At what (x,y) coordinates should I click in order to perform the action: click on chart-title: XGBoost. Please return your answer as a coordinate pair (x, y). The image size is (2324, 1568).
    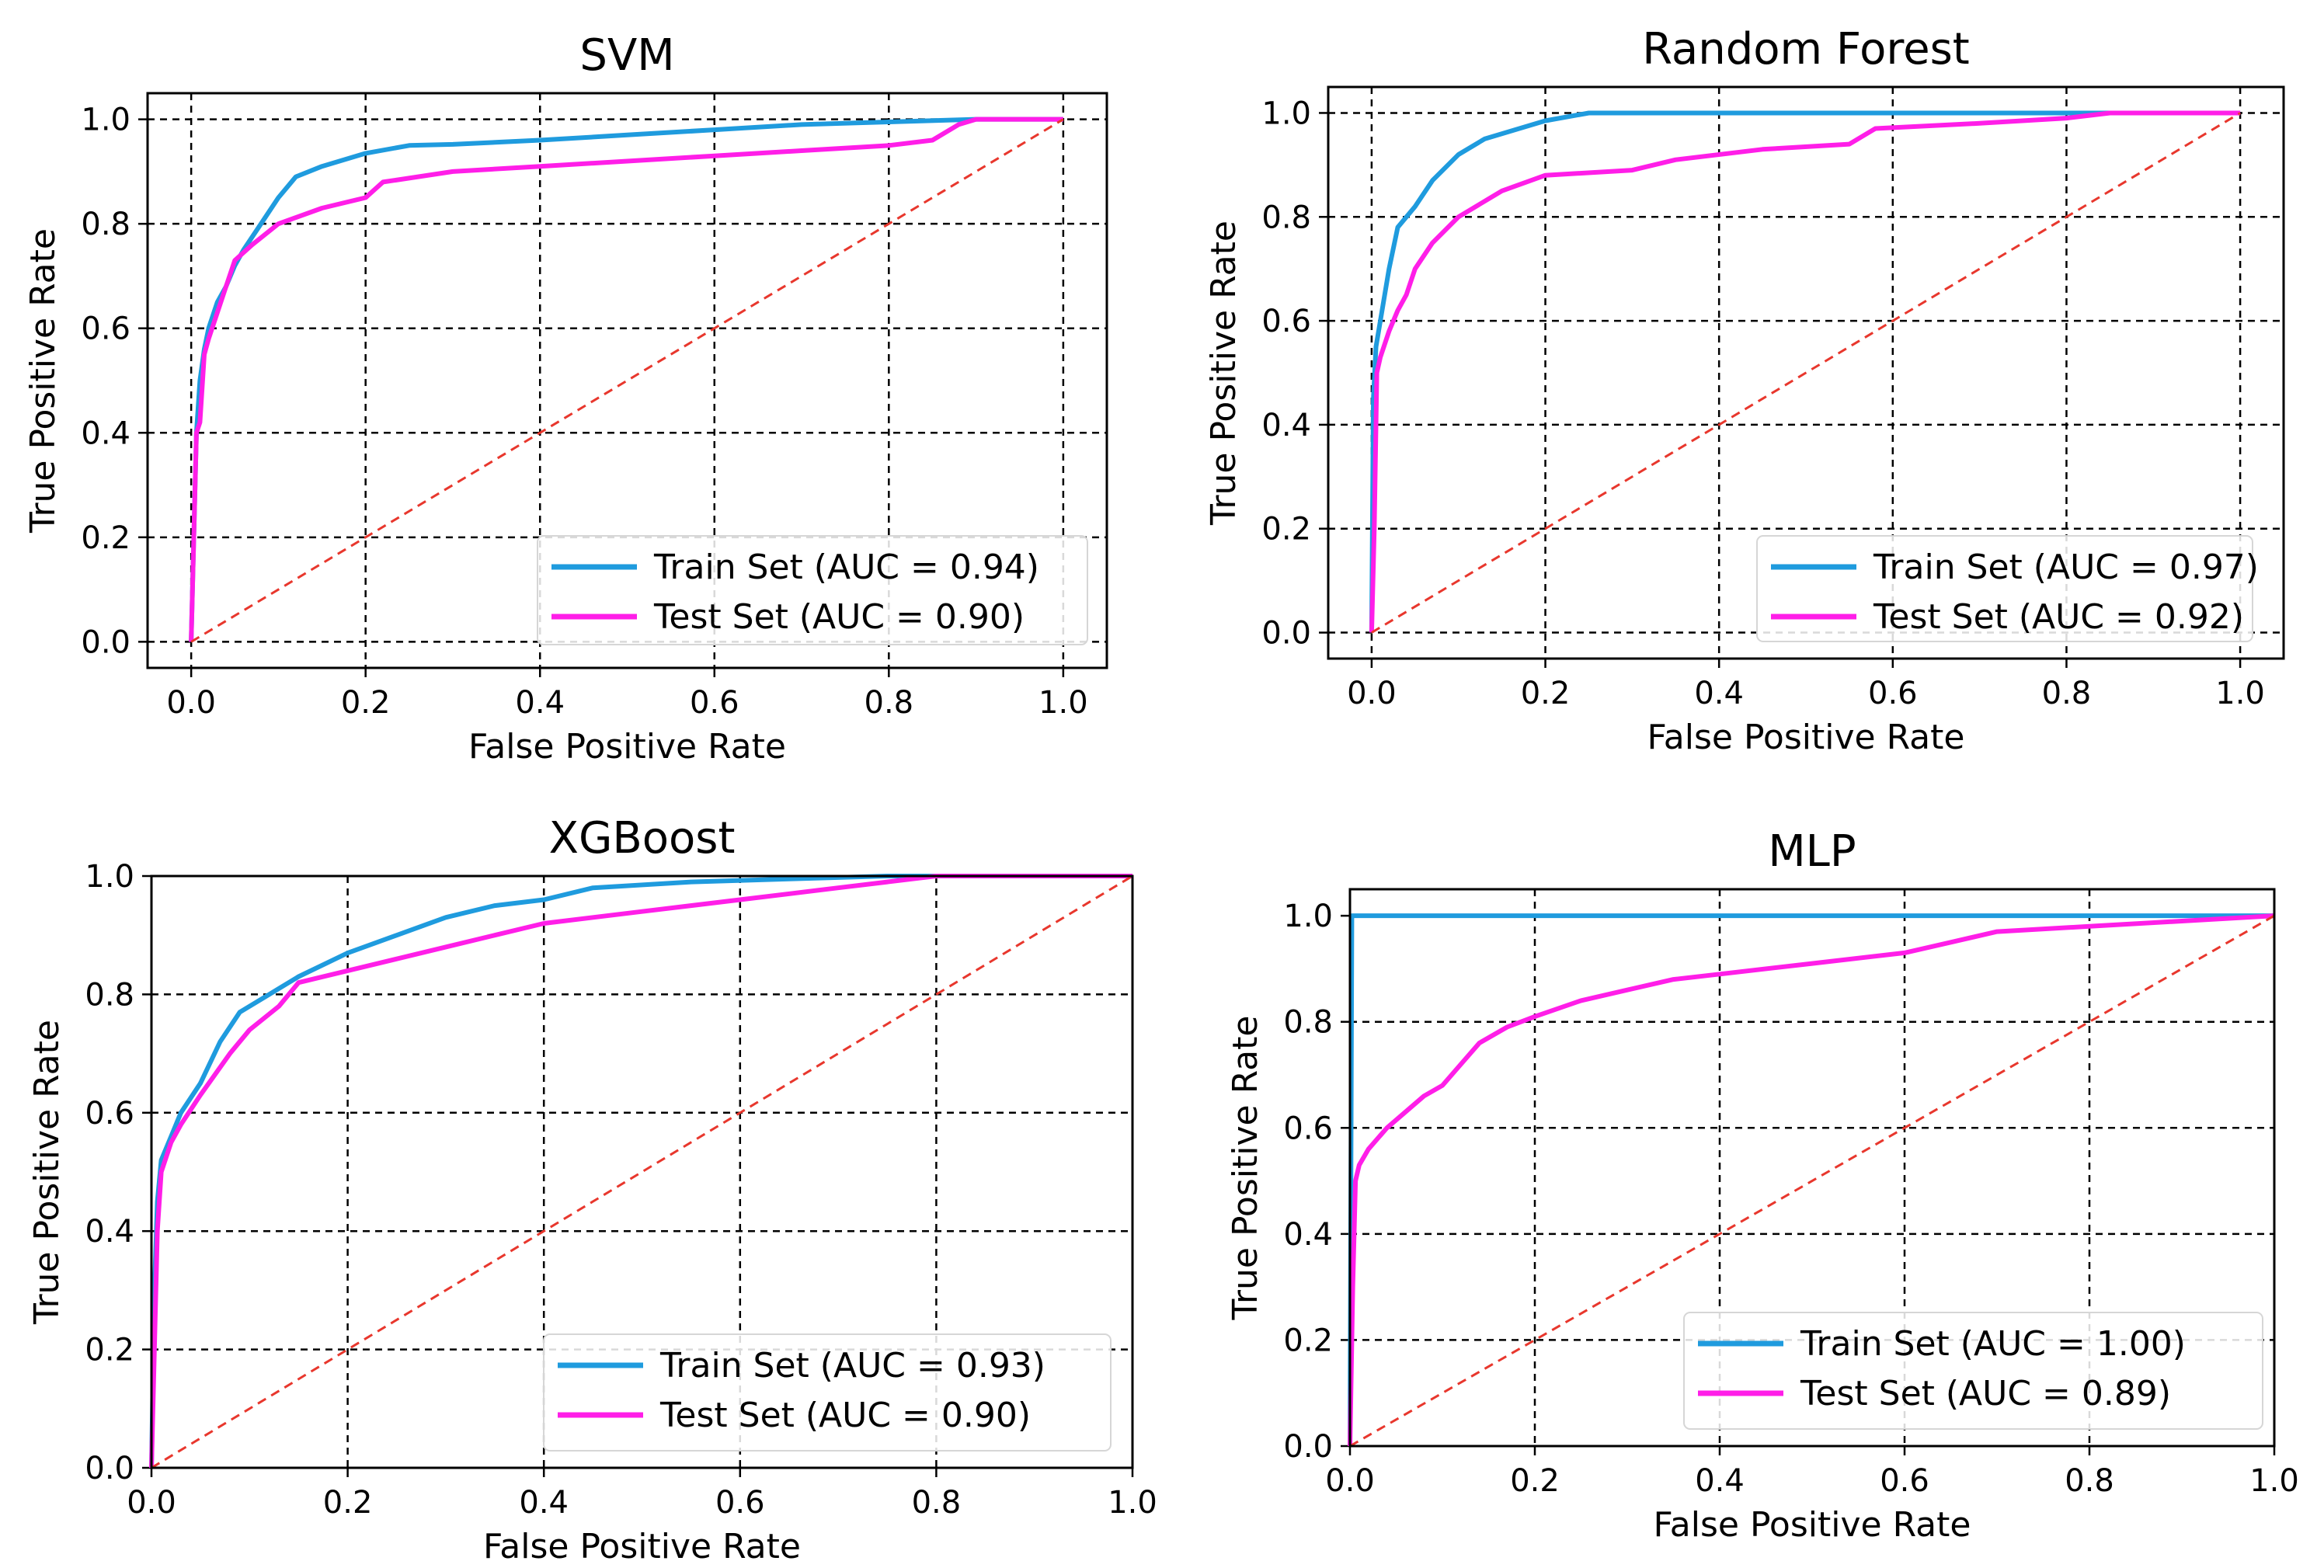
    Looking at the image, I should click on (642, 838).